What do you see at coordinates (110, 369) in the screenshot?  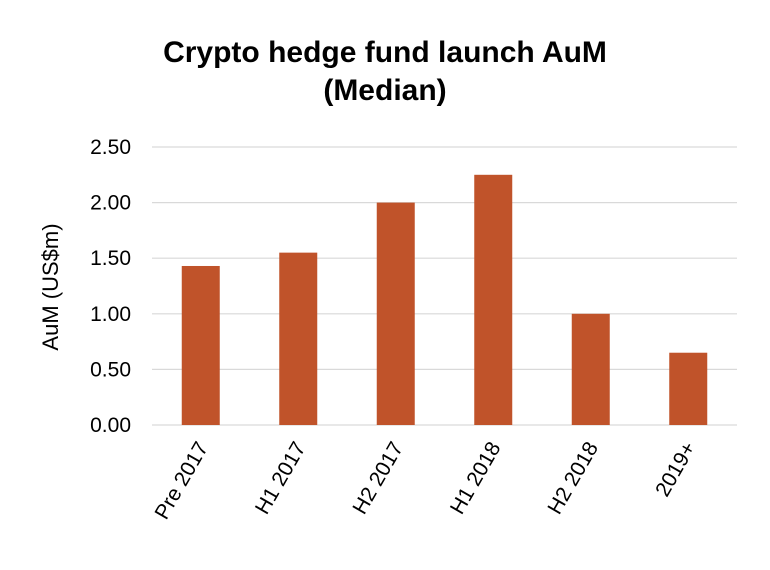 I see `y-tick-label: 0.50` at bounding box center [110, 369].